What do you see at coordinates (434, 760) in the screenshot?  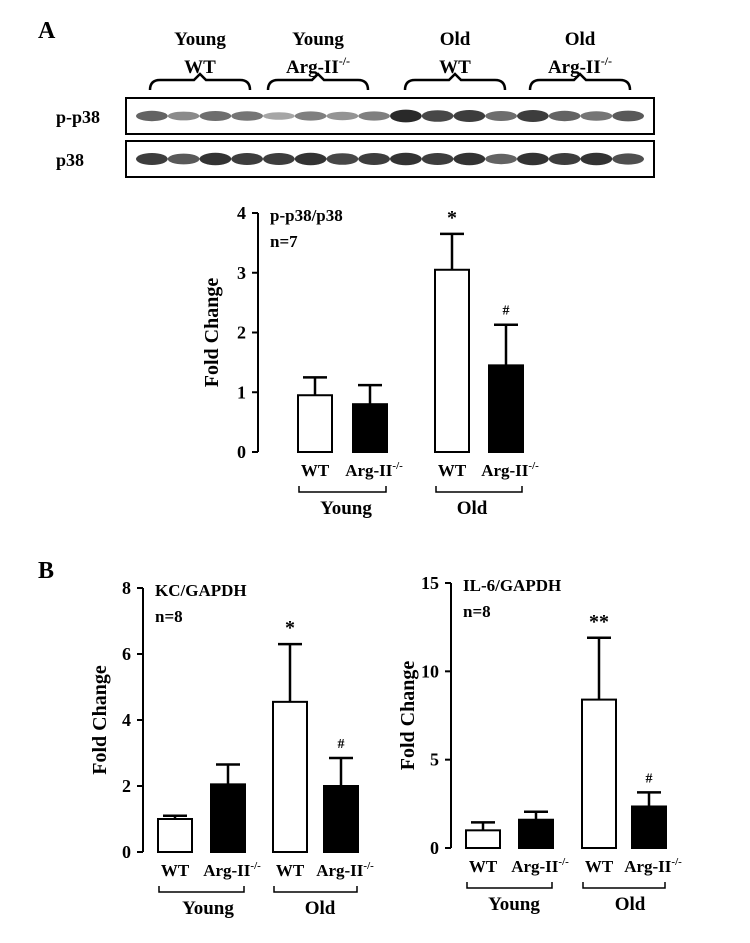 I see `y-tick-label: 5` at bounding box center [434, 760].